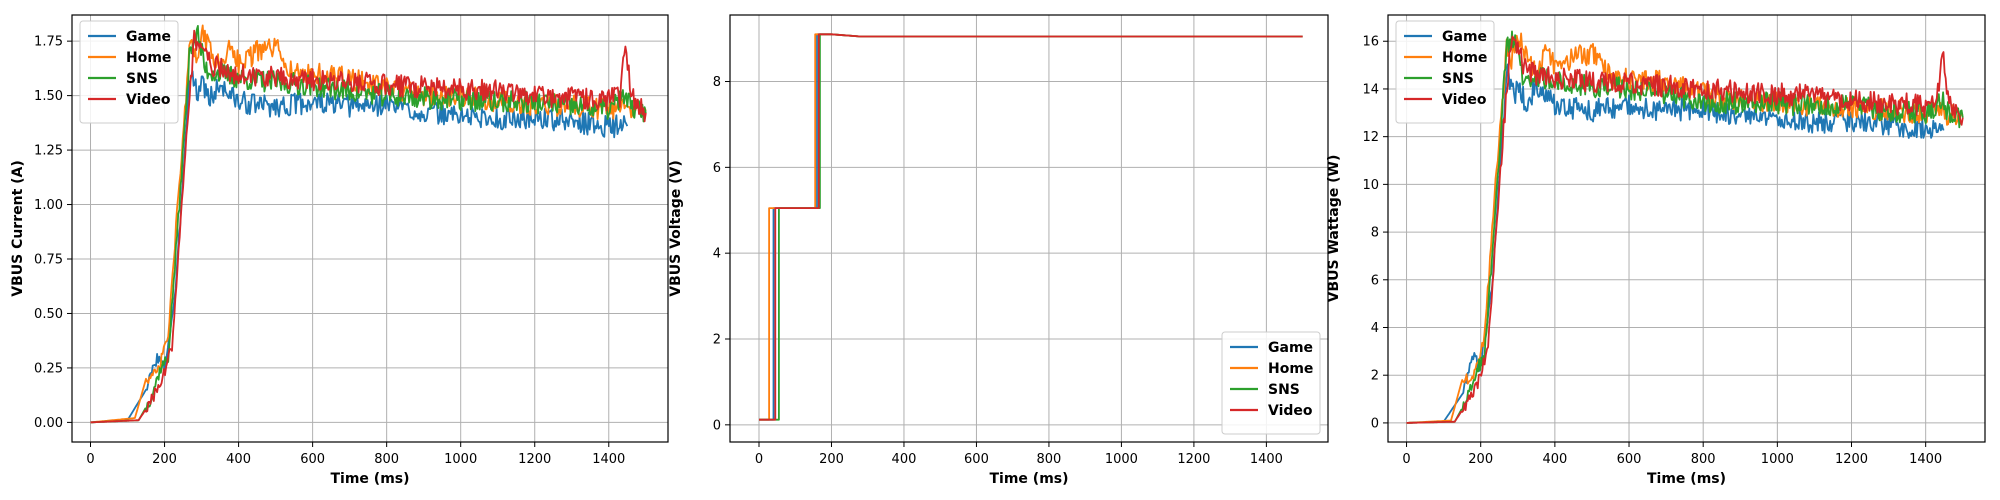 The height and width of the screenshot is (500, 2000). Describe the element at coordinates (1334, 229) in the screenshot. I see `y-axis-label: VBUS Wattage (W)` at that location.